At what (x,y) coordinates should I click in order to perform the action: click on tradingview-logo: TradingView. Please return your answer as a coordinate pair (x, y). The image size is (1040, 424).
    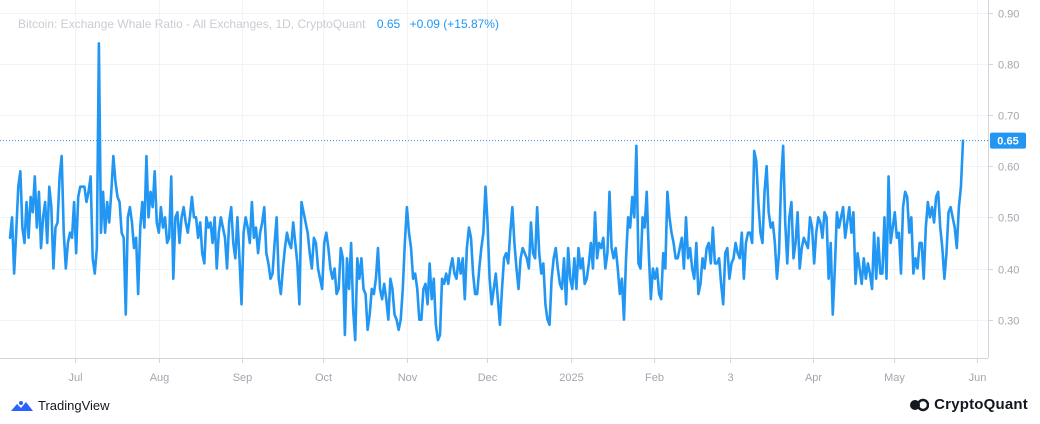
    Looking at the image, I should click on (60, 405).